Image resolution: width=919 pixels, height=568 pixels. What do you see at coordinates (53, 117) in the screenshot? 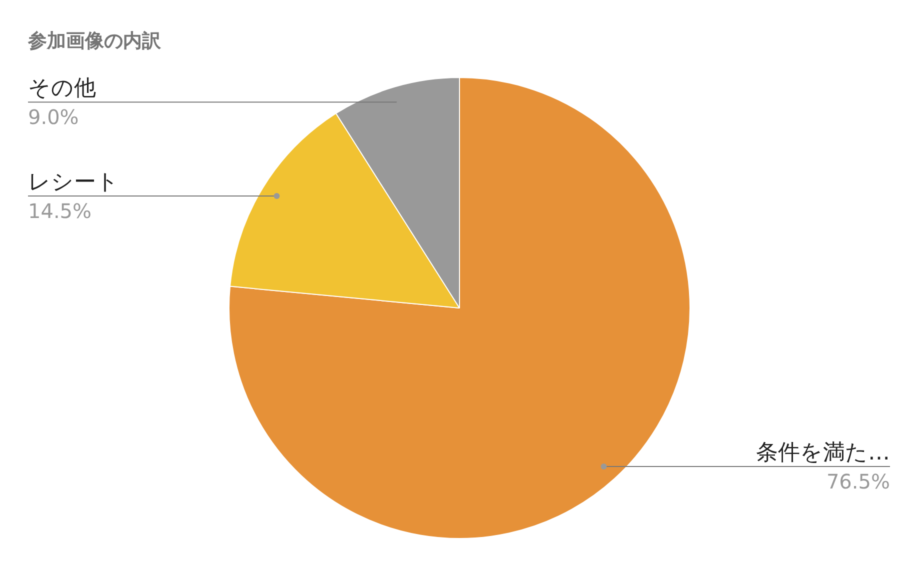
I see `data-label: 9.0%` at bounding box center [53, 117].